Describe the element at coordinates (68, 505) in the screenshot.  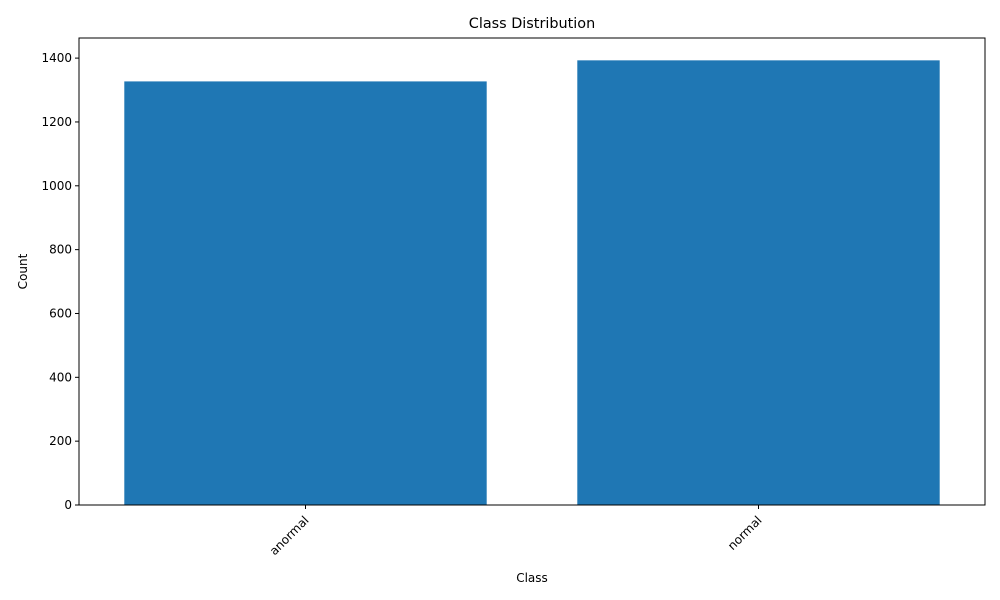
I see `y-tick-label: 0` at that location.